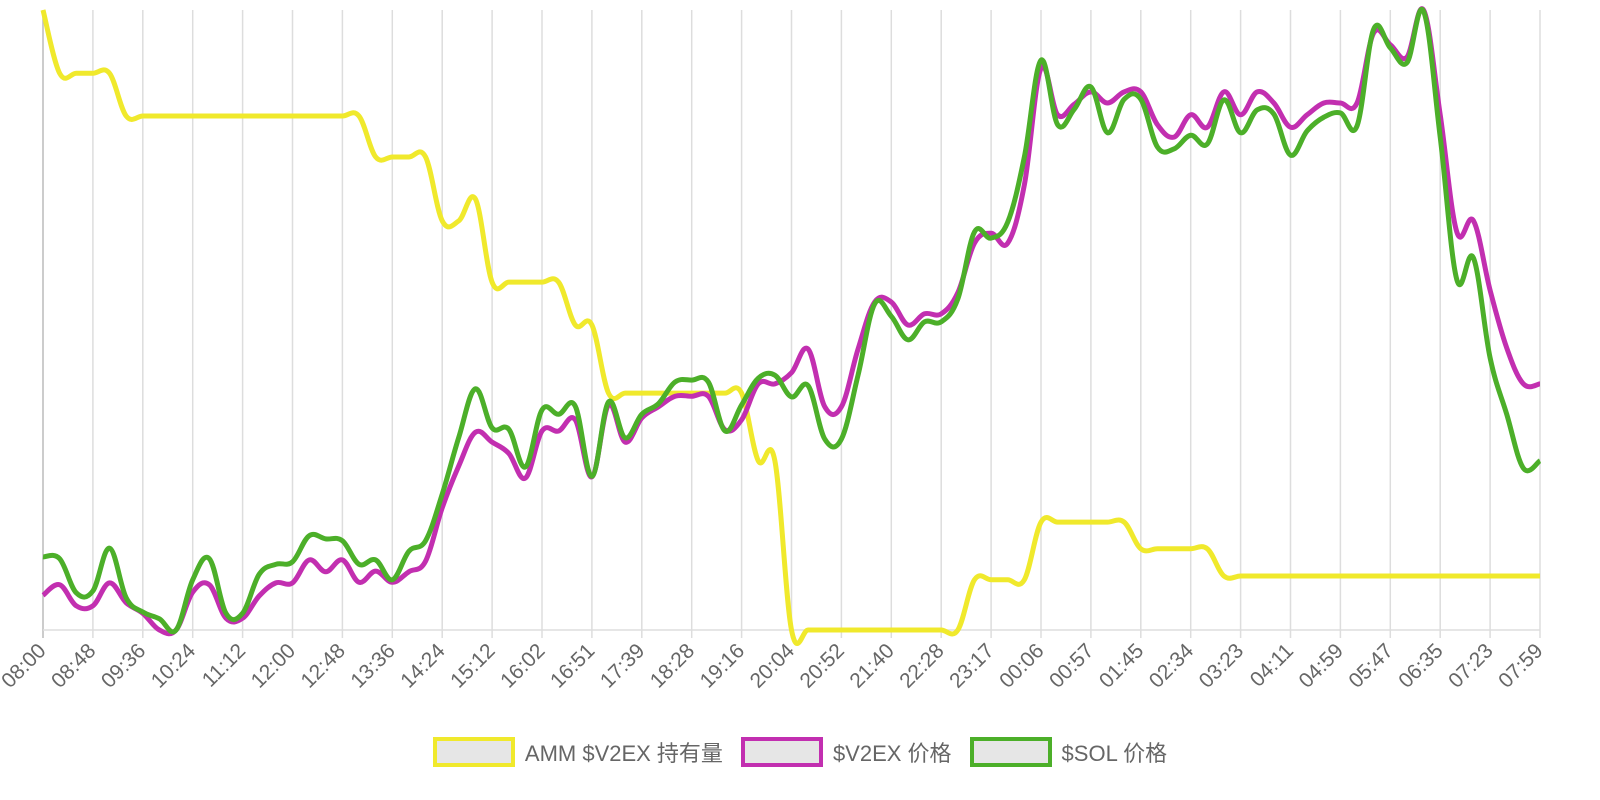  Describe the element at coordinates (971, 665) in the screenshot. I see `x-tick-label: 23:17` at that location.